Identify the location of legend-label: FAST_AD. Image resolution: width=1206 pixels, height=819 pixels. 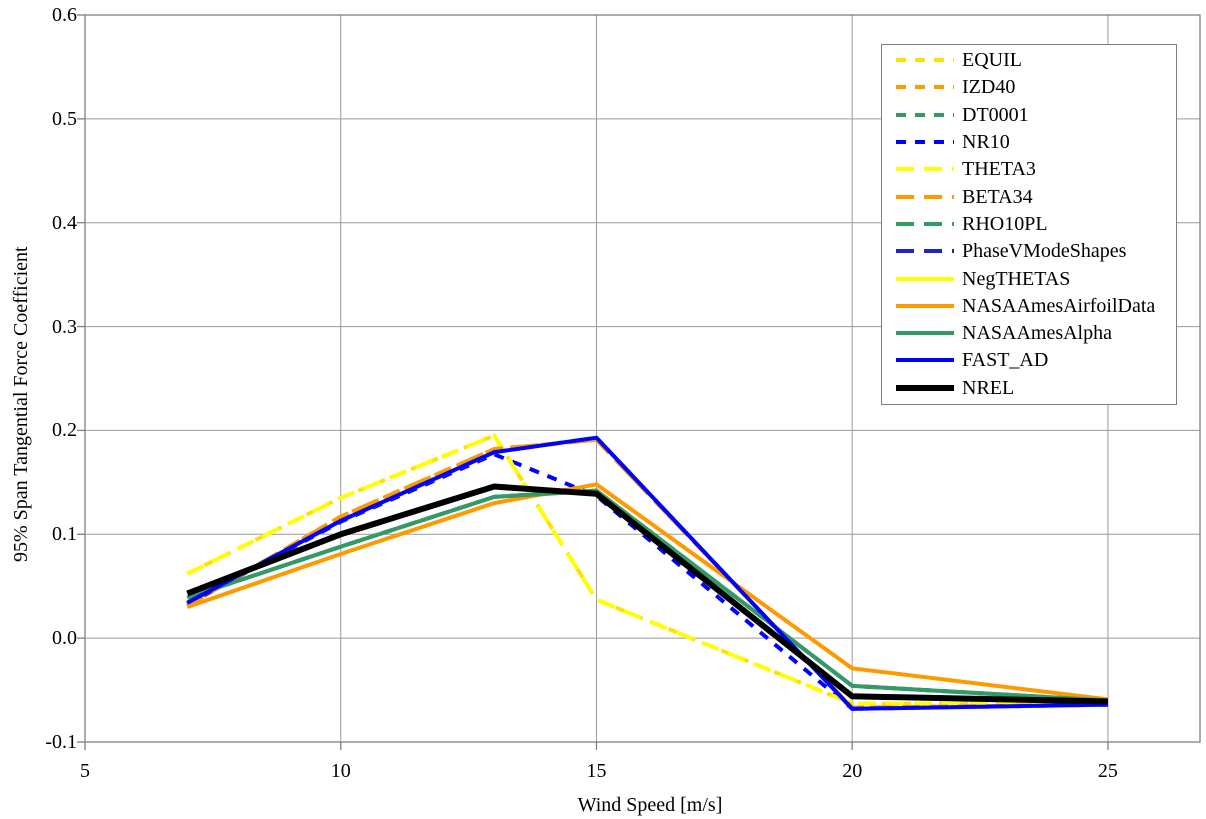
(1005, 360).